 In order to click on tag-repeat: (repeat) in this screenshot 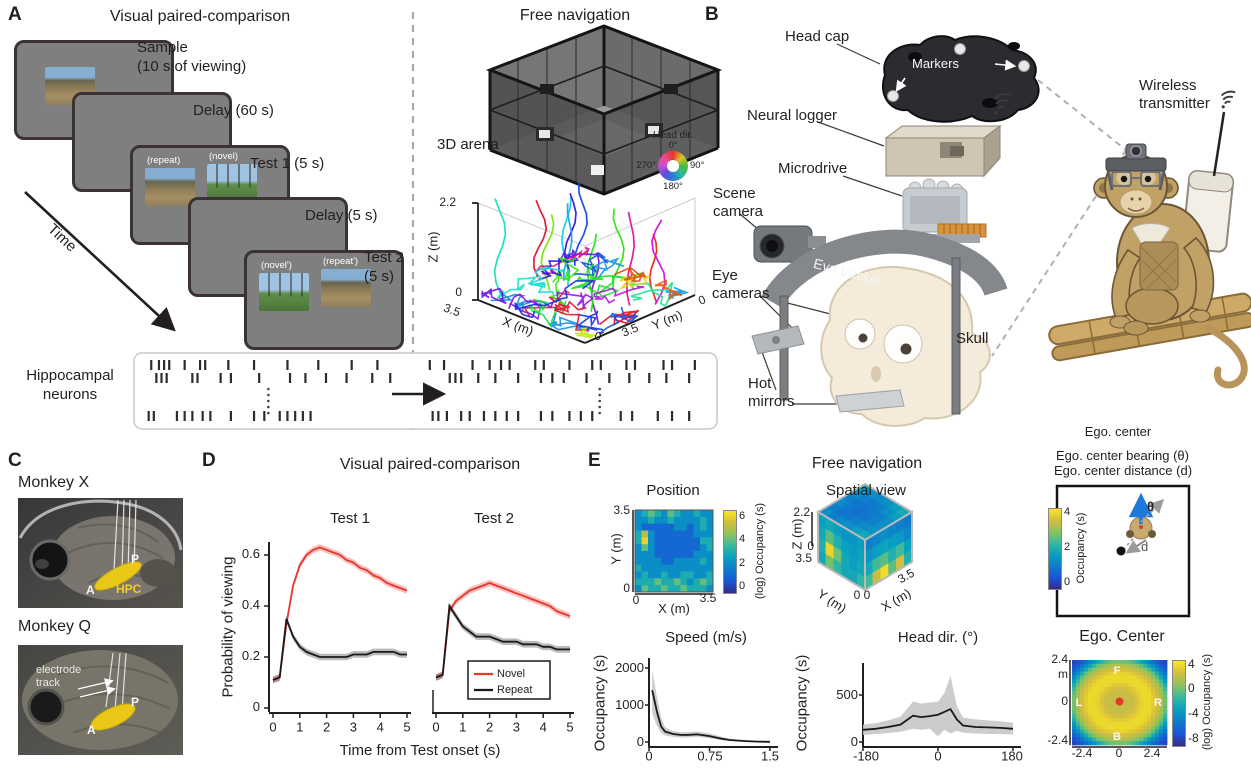, I will do `click(164, 160)`.